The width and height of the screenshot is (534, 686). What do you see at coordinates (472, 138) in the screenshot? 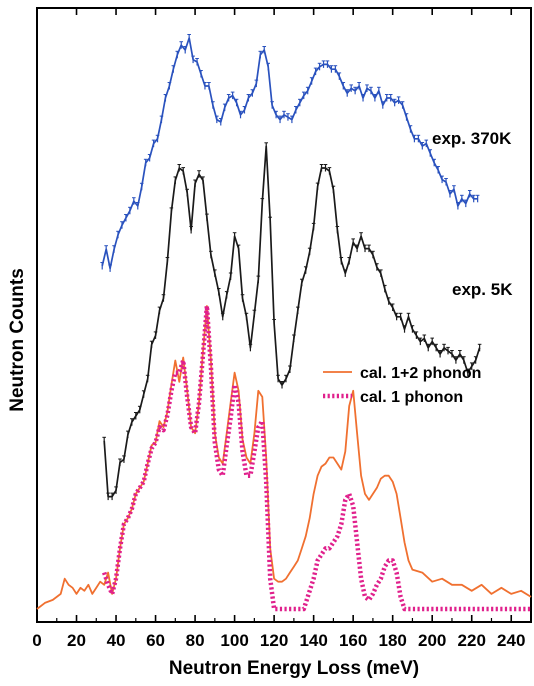
I see `series-label-exp-370k: exp. 370K` at bounding box center [472, 138].